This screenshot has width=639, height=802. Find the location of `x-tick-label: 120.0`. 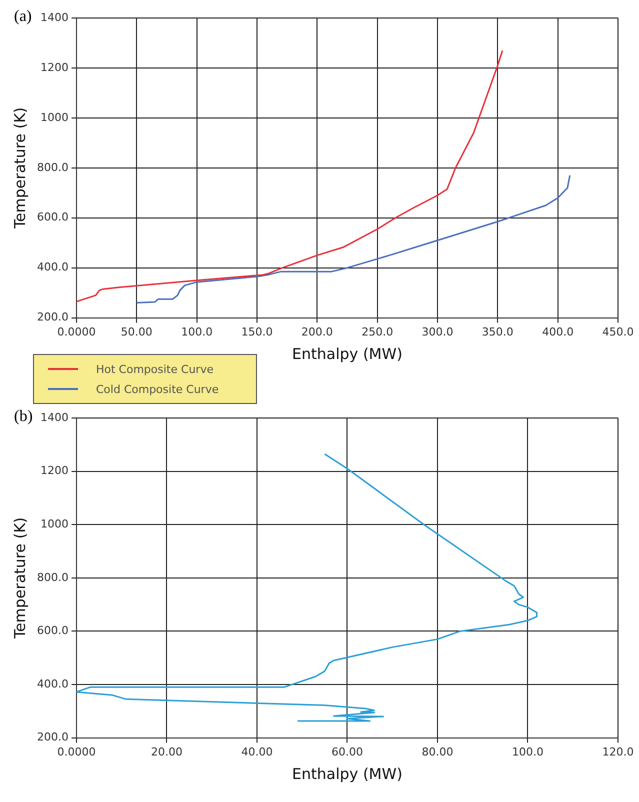

x-tick-label: 120.0 is located at coordinates (618, 751).